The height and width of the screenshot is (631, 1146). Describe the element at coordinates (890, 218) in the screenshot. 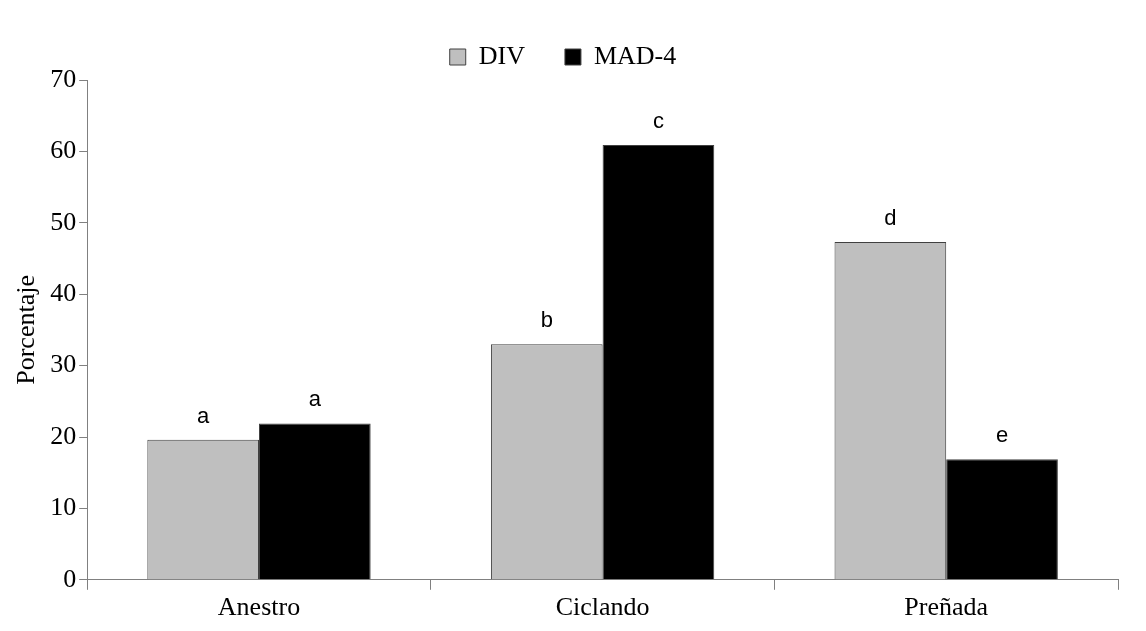

I see `annotation: d` at that location.